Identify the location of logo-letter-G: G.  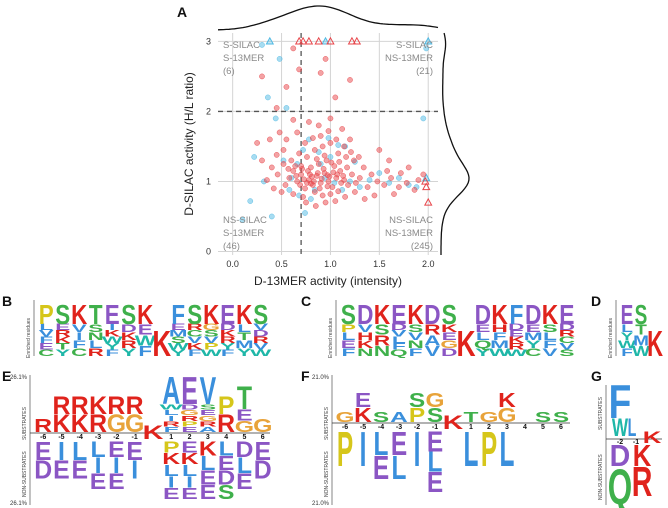
(507, 415).